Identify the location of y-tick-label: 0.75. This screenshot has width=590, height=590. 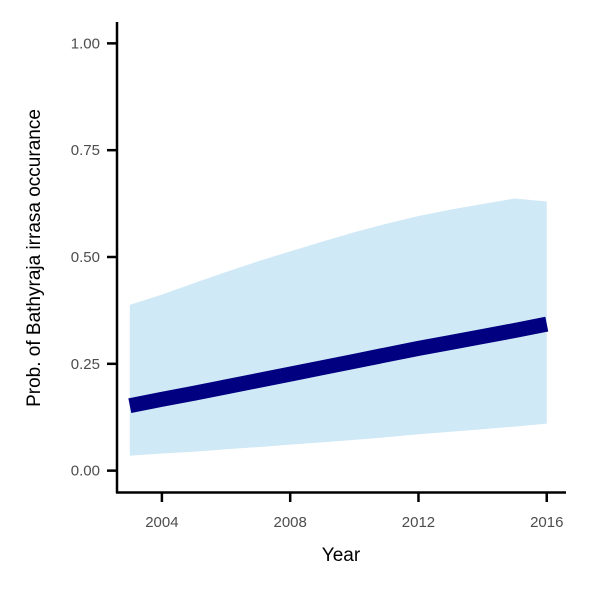
(85, 150).